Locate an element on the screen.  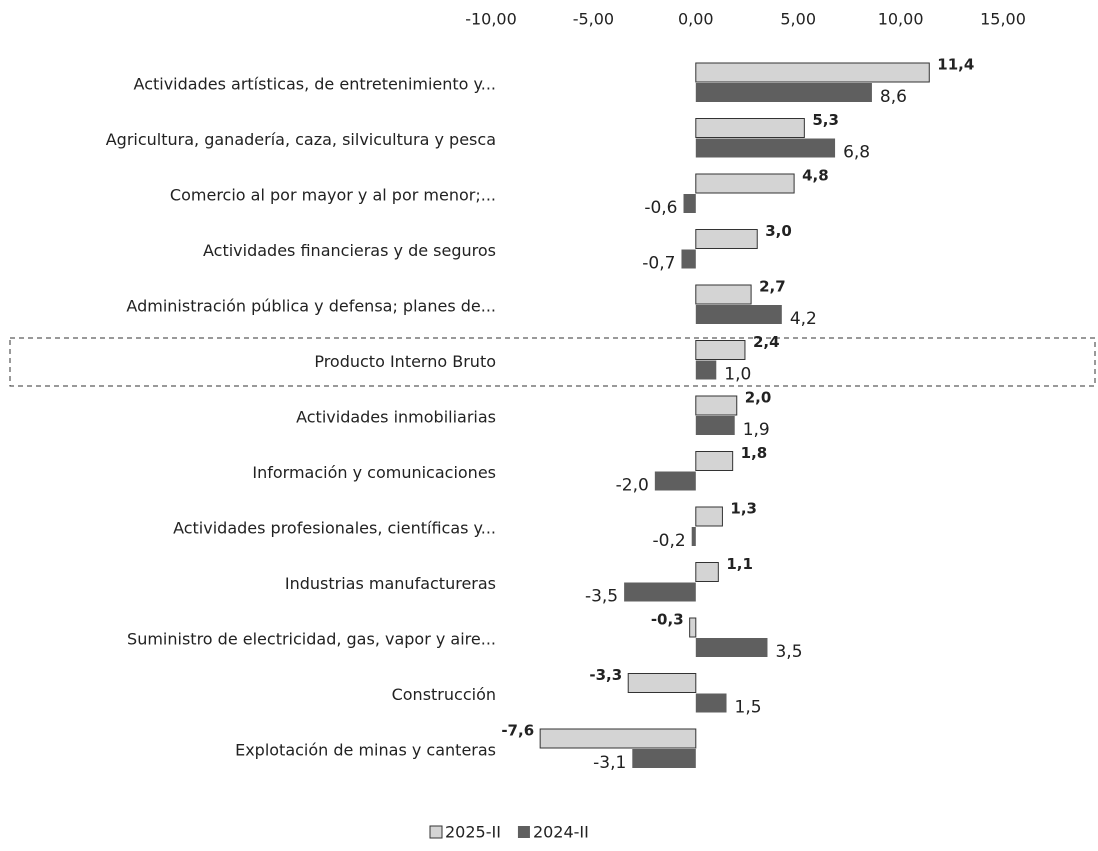
data-label: 1,8 is located at coordinates (754, 453).